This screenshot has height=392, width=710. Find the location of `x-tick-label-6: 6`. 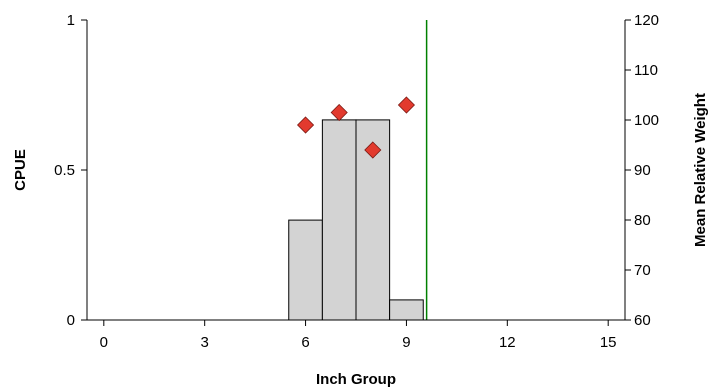

x-tick-label-6: 6 is located at coordinates (305, 342).